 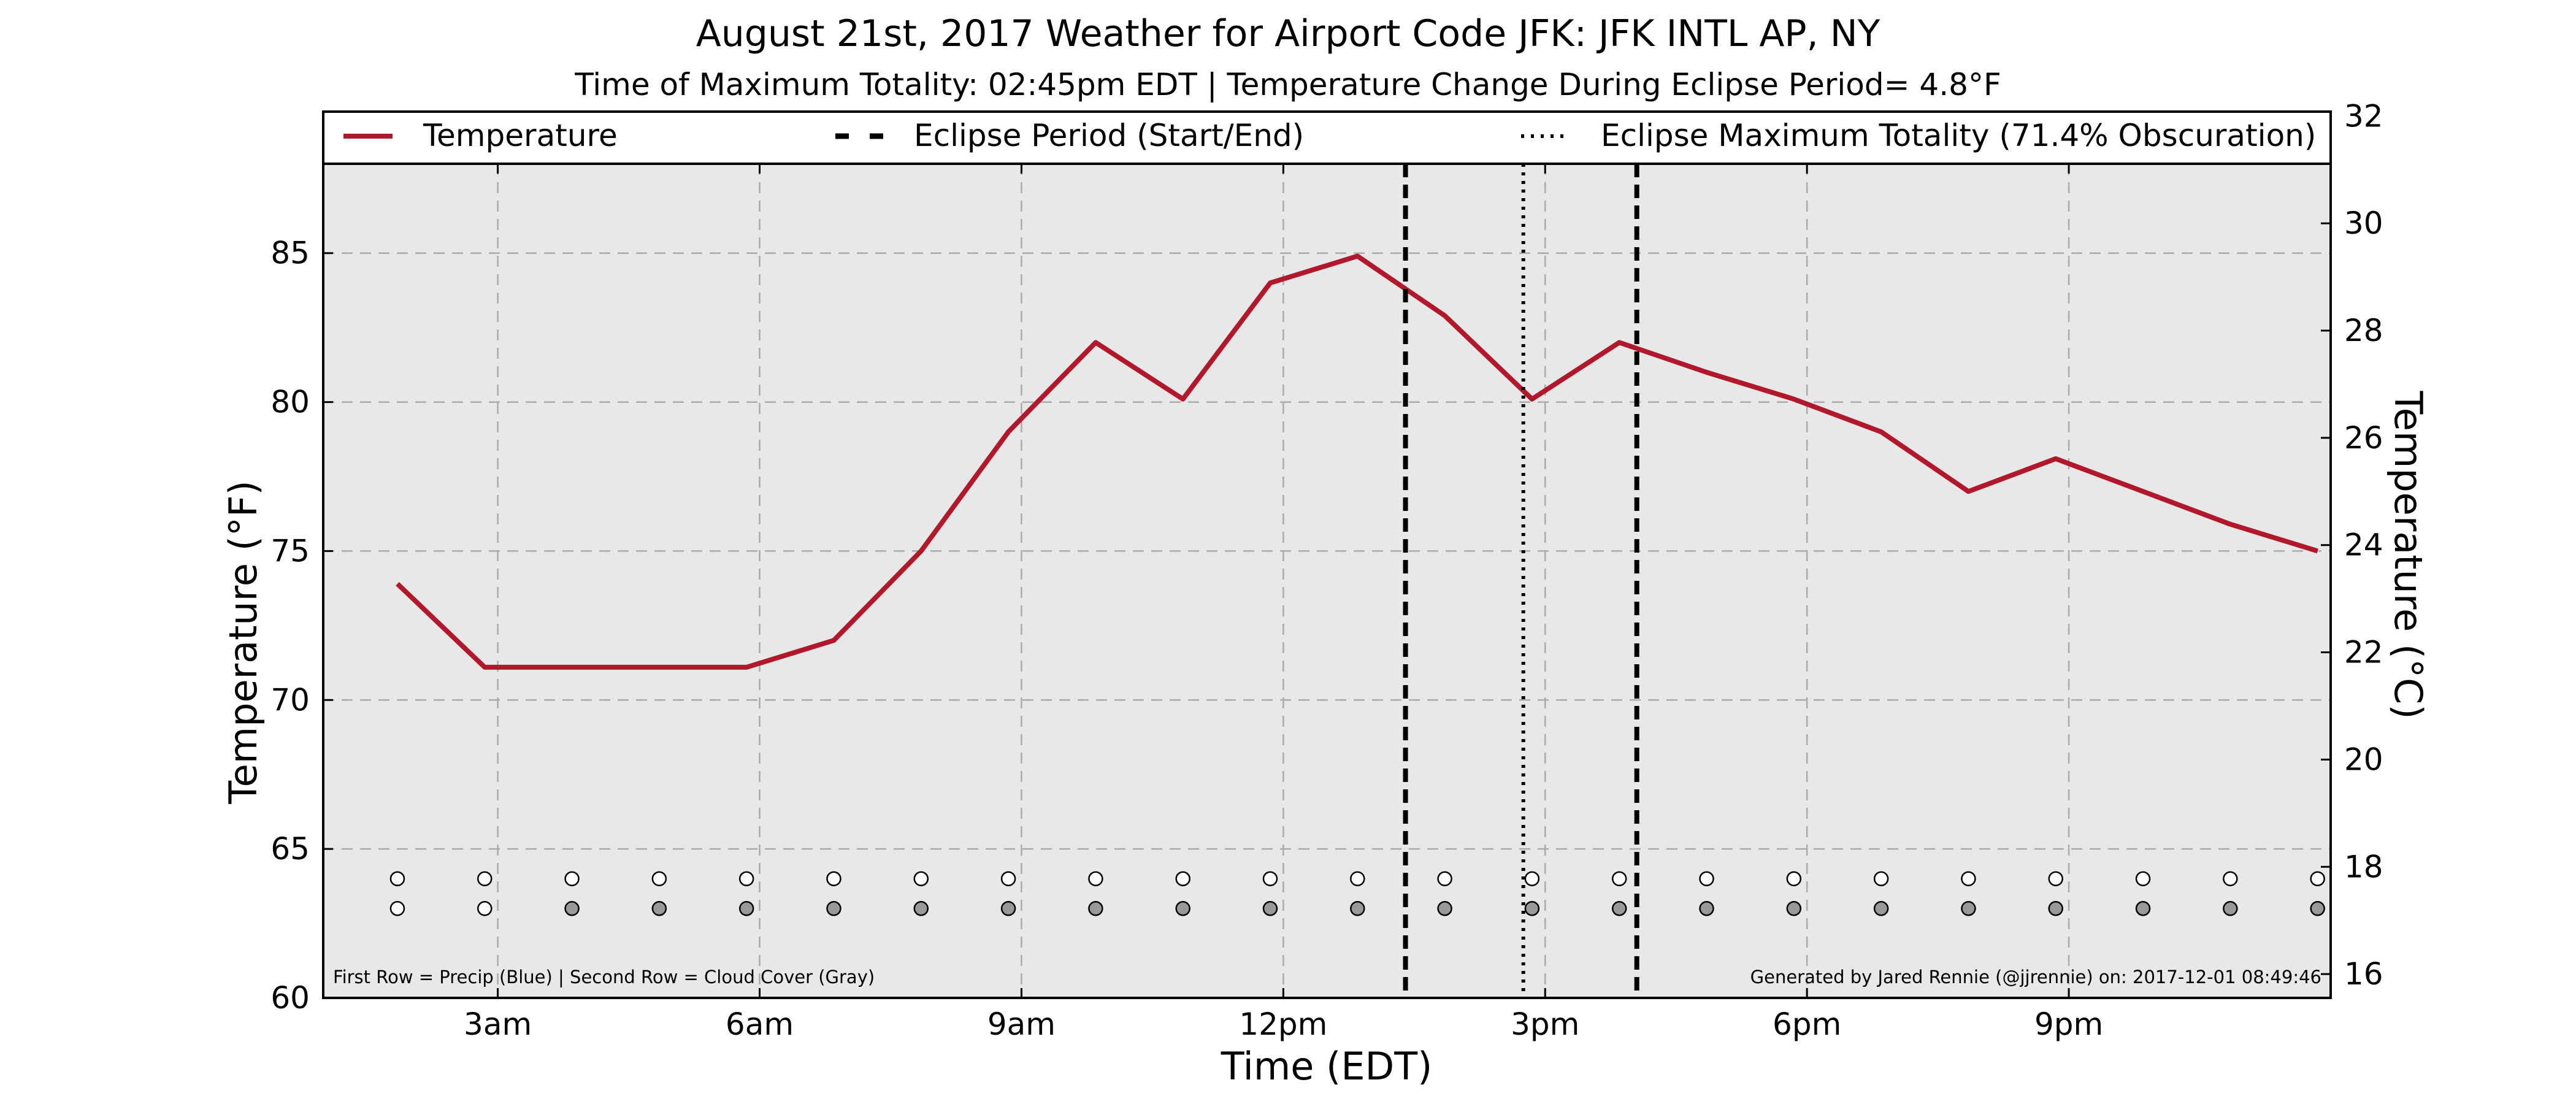 What do you see at coordinates (2363, 545) in the screenshot?
I see `y2-tick-label: 24` at bounding box center [2363, 545].